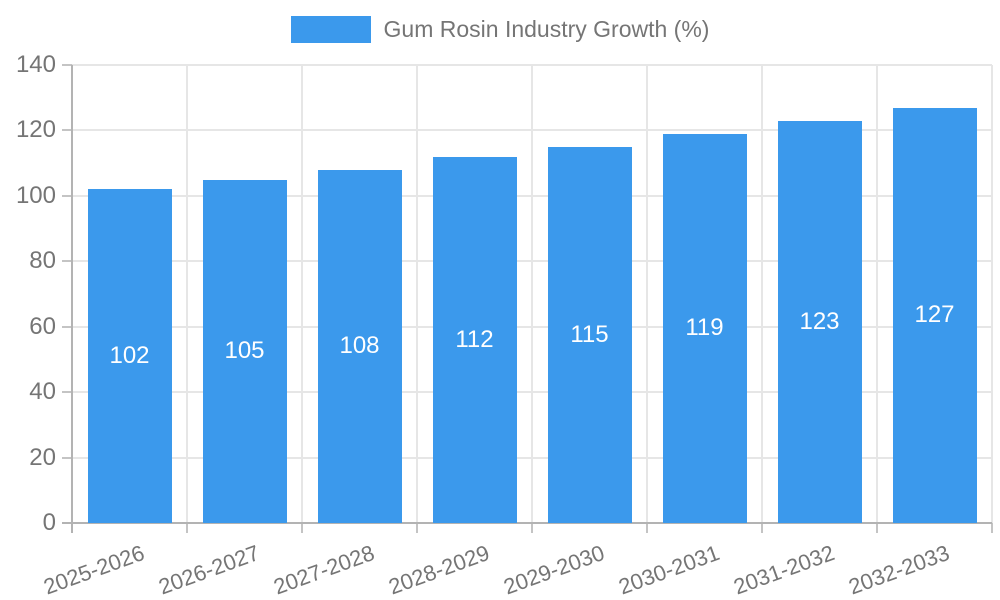 Image resolution: width=1000 pixels, height=600 pixels. I want to click on x-axis-tick-label: 2026-2027, so click(209, 570).